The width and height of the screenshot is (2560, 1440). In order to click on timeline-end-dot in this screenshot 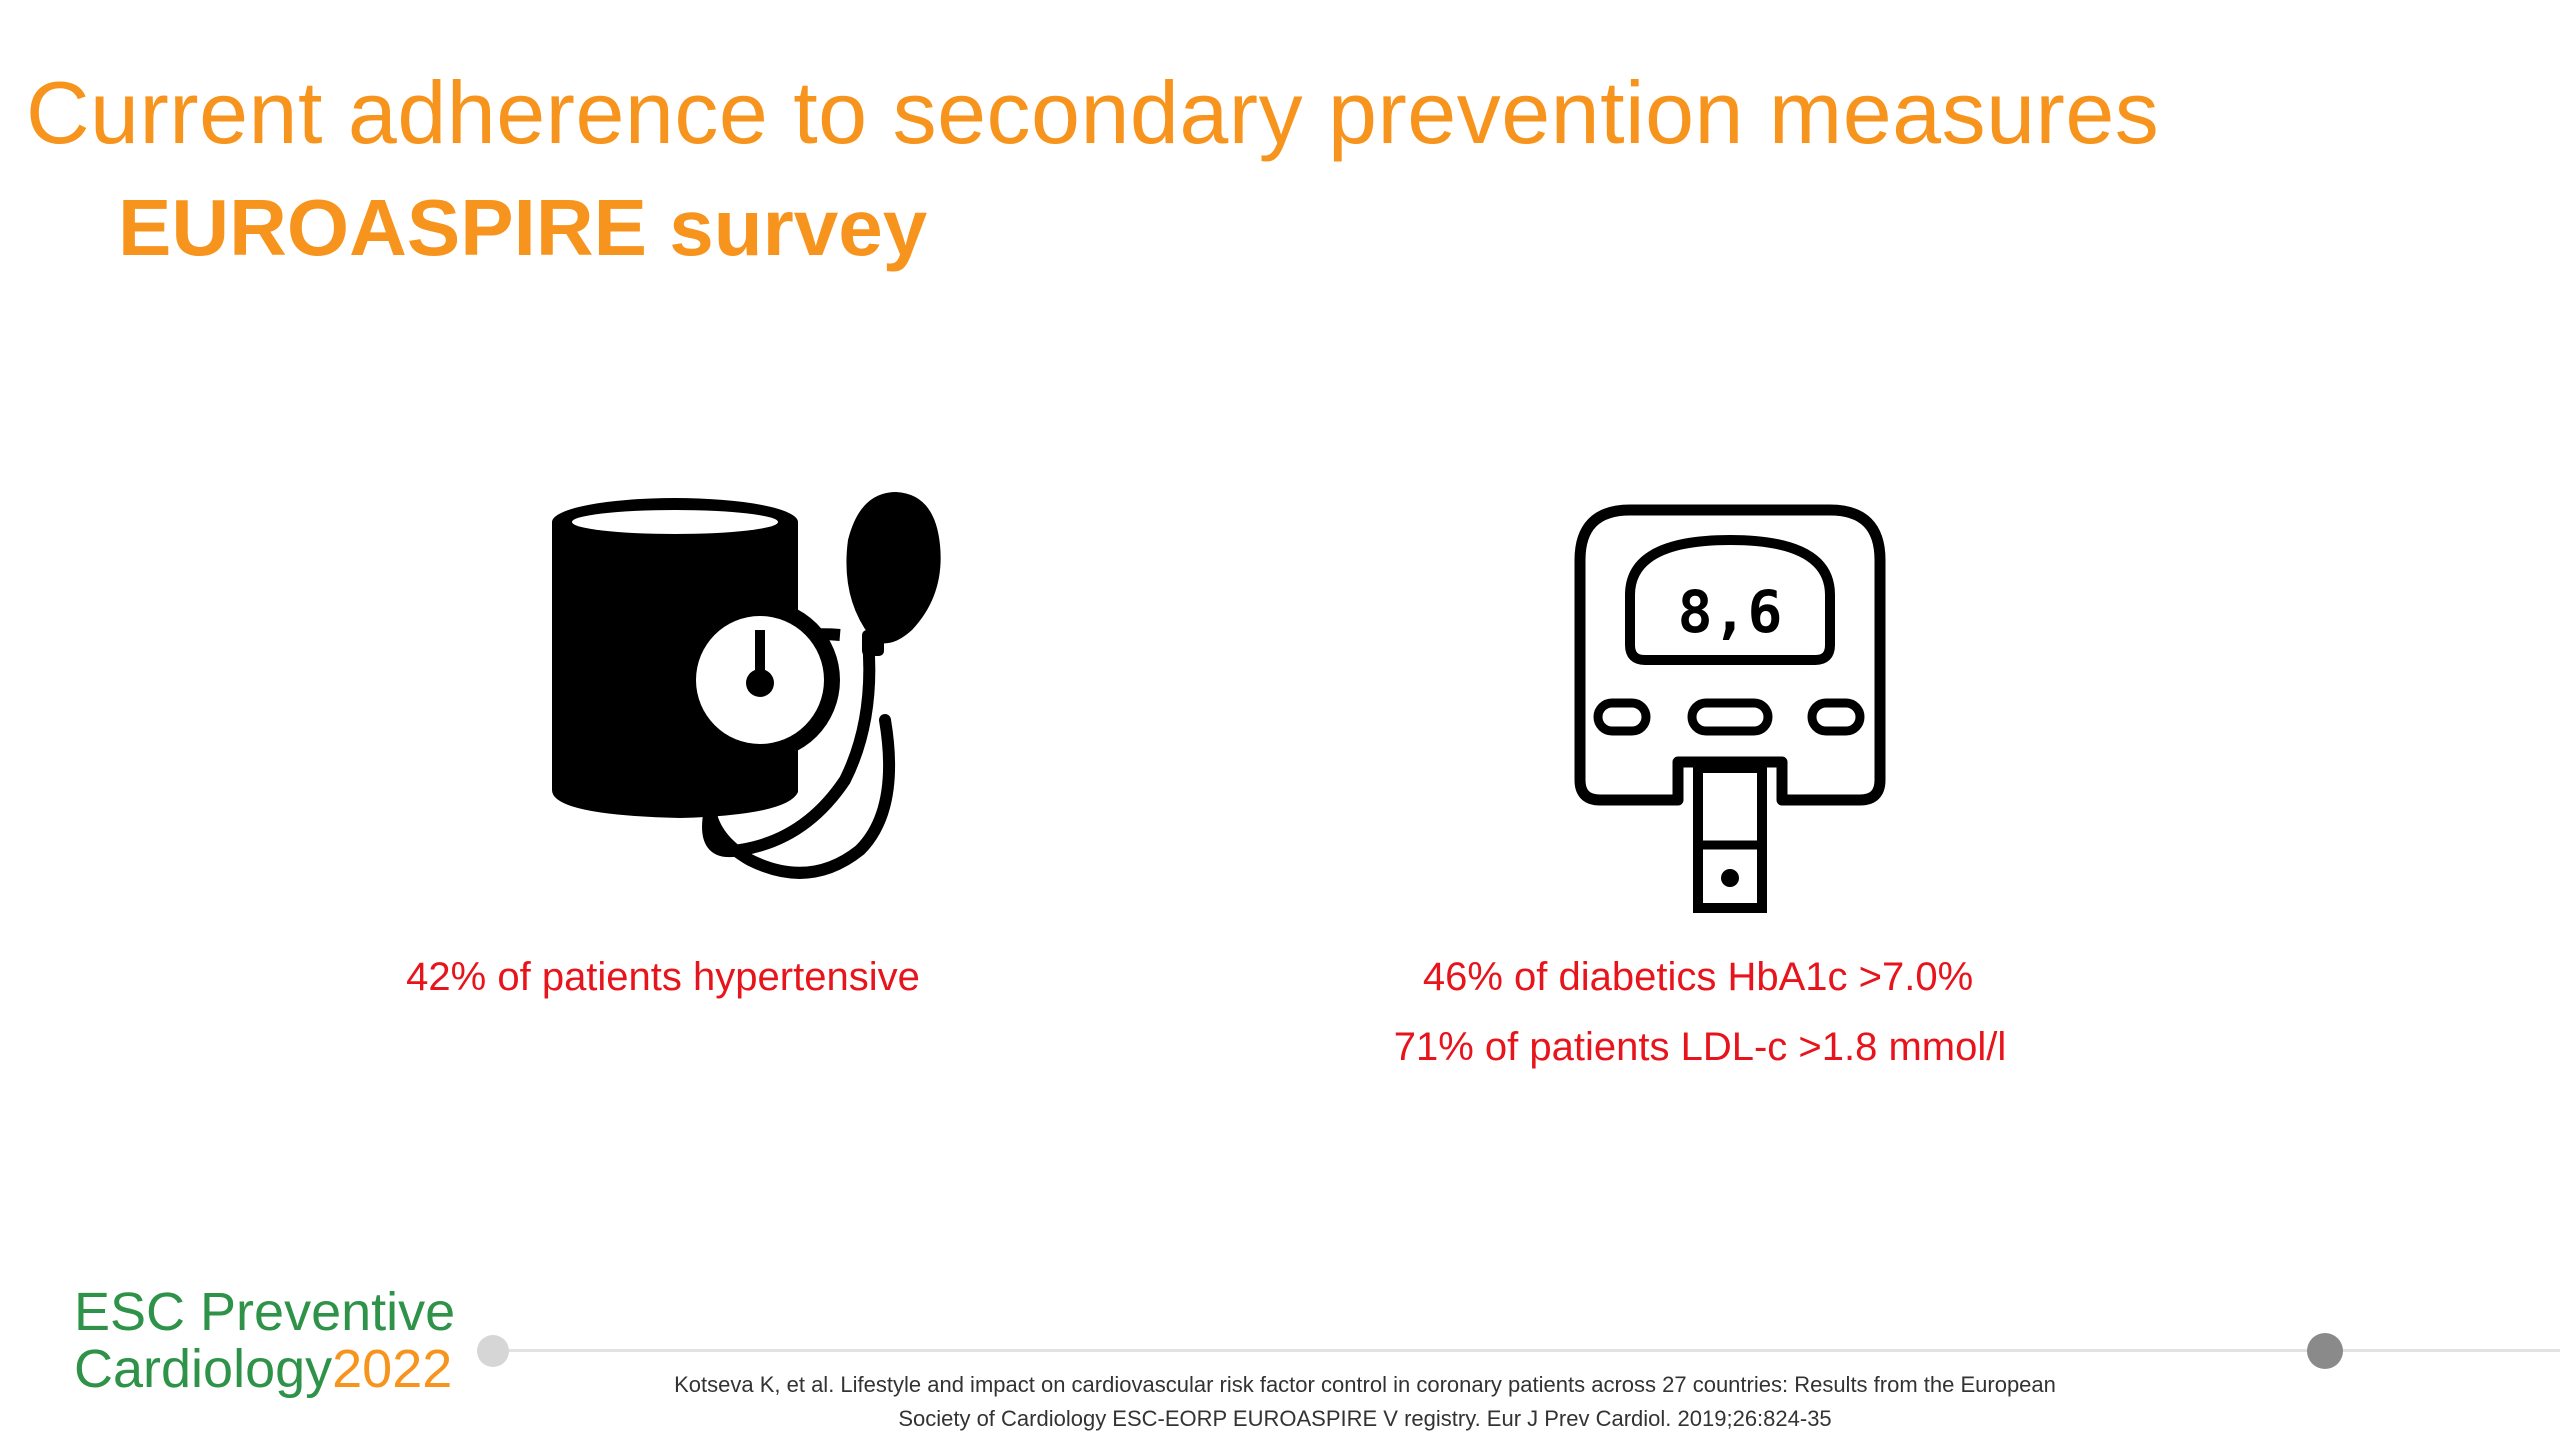, I will do `click(2325, 1351)`.